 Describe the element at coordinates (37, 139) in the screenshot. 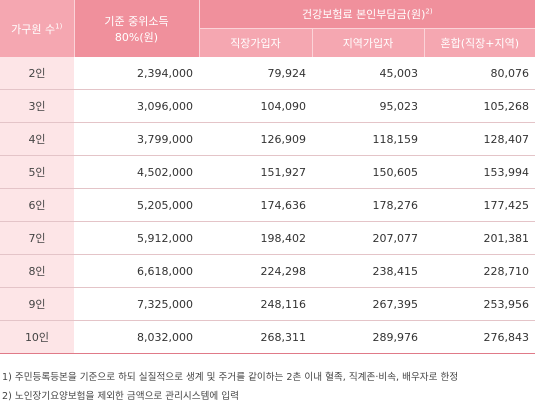

I see `household-size-cell: 4인` at that location.